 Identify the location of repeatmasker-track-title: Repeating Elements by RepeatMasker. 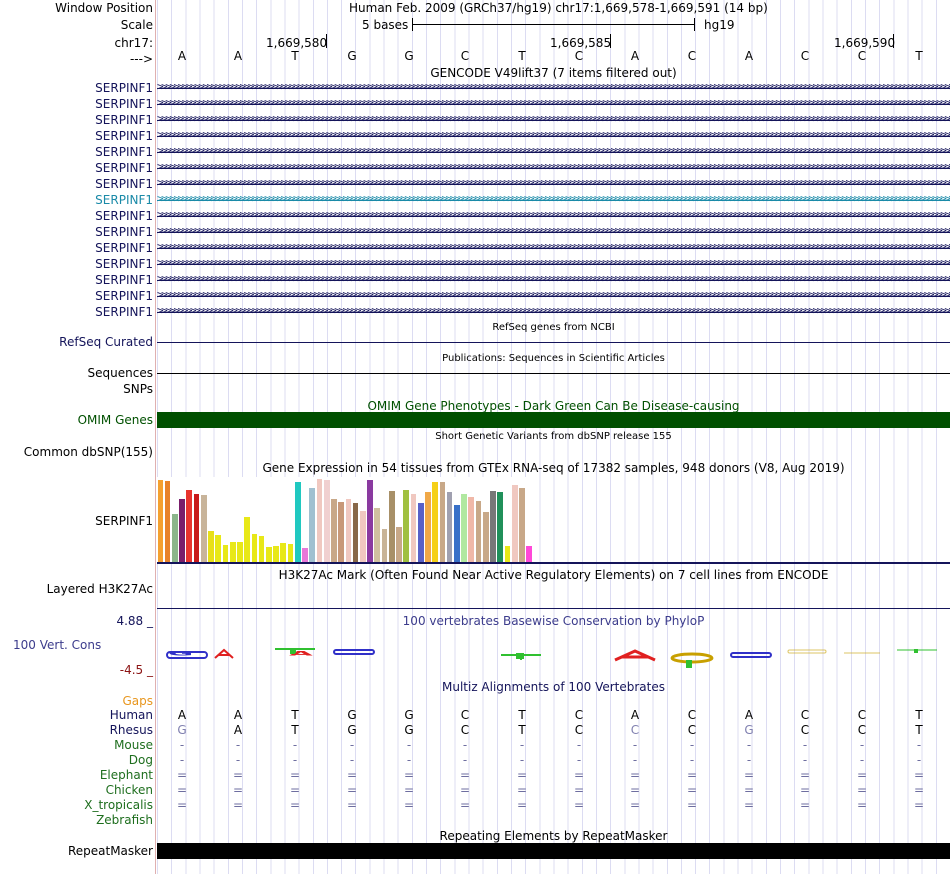
(553, 836).